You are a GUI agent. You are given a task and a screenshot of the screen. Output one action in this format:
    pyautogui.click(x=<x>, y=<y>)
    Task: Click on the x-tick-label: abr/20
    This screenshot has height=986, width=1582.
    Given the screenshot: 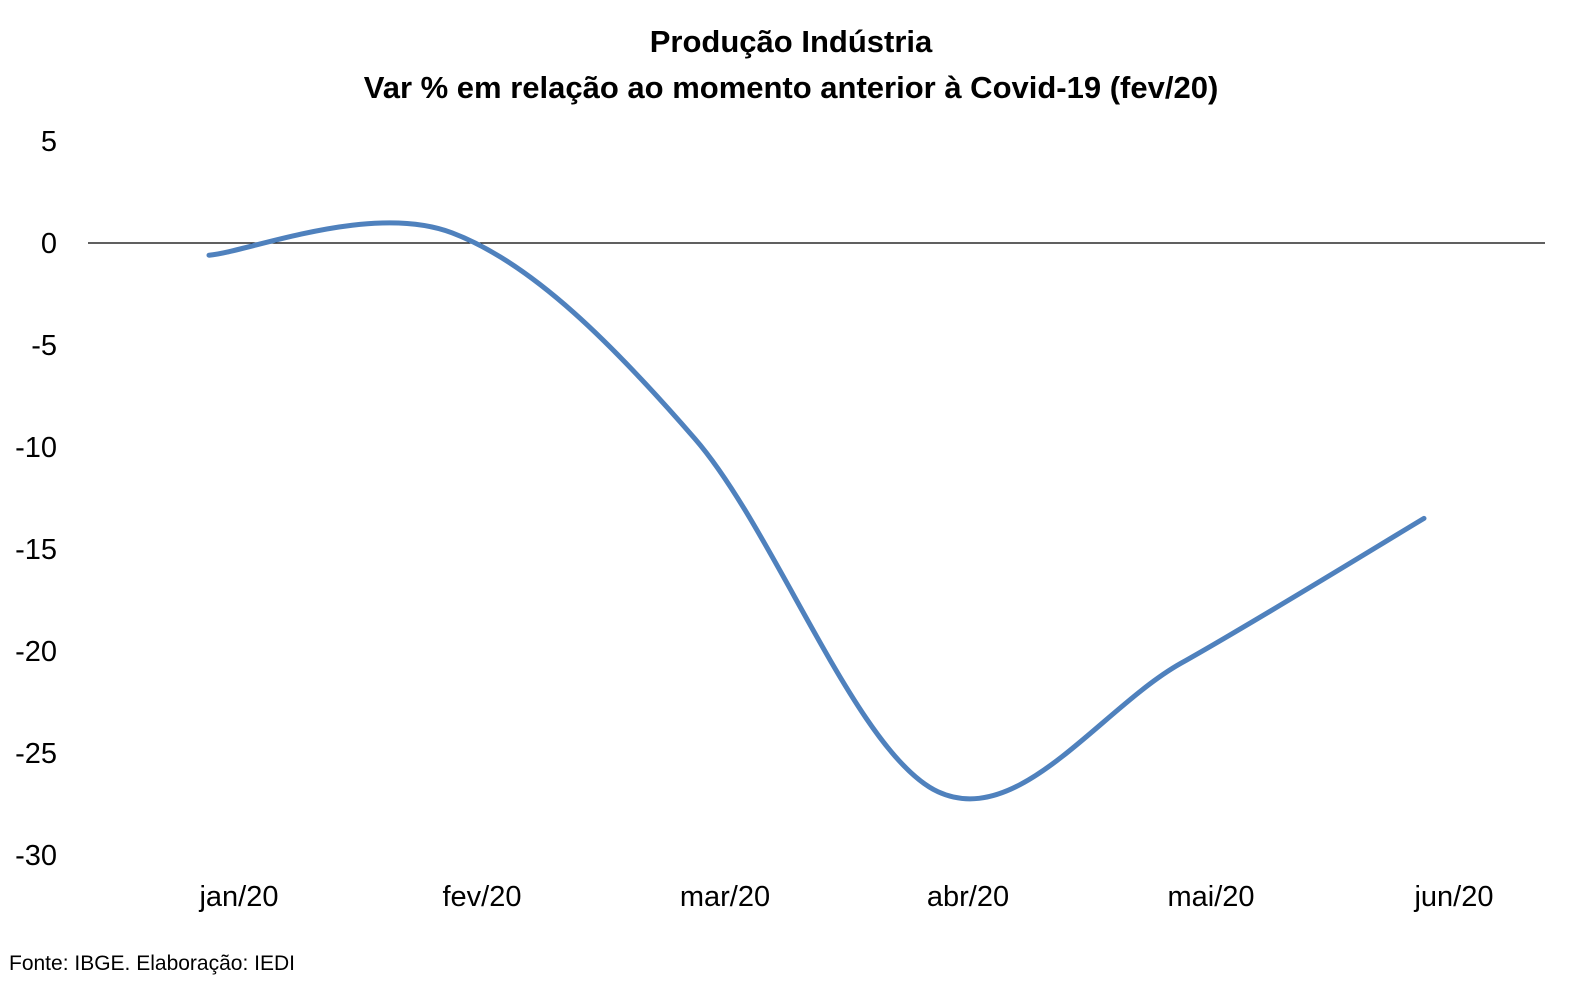 What is the action you would take?
    pyautogui.click(x=968, y=897)
    